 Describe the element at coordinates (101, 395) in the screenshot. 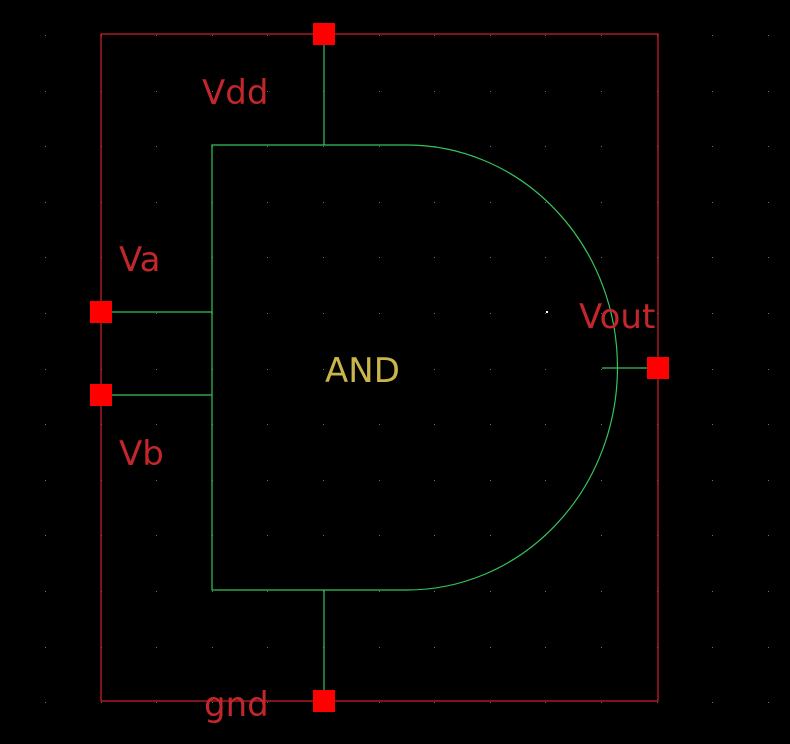

I see `vb-pin-marker` at that location.